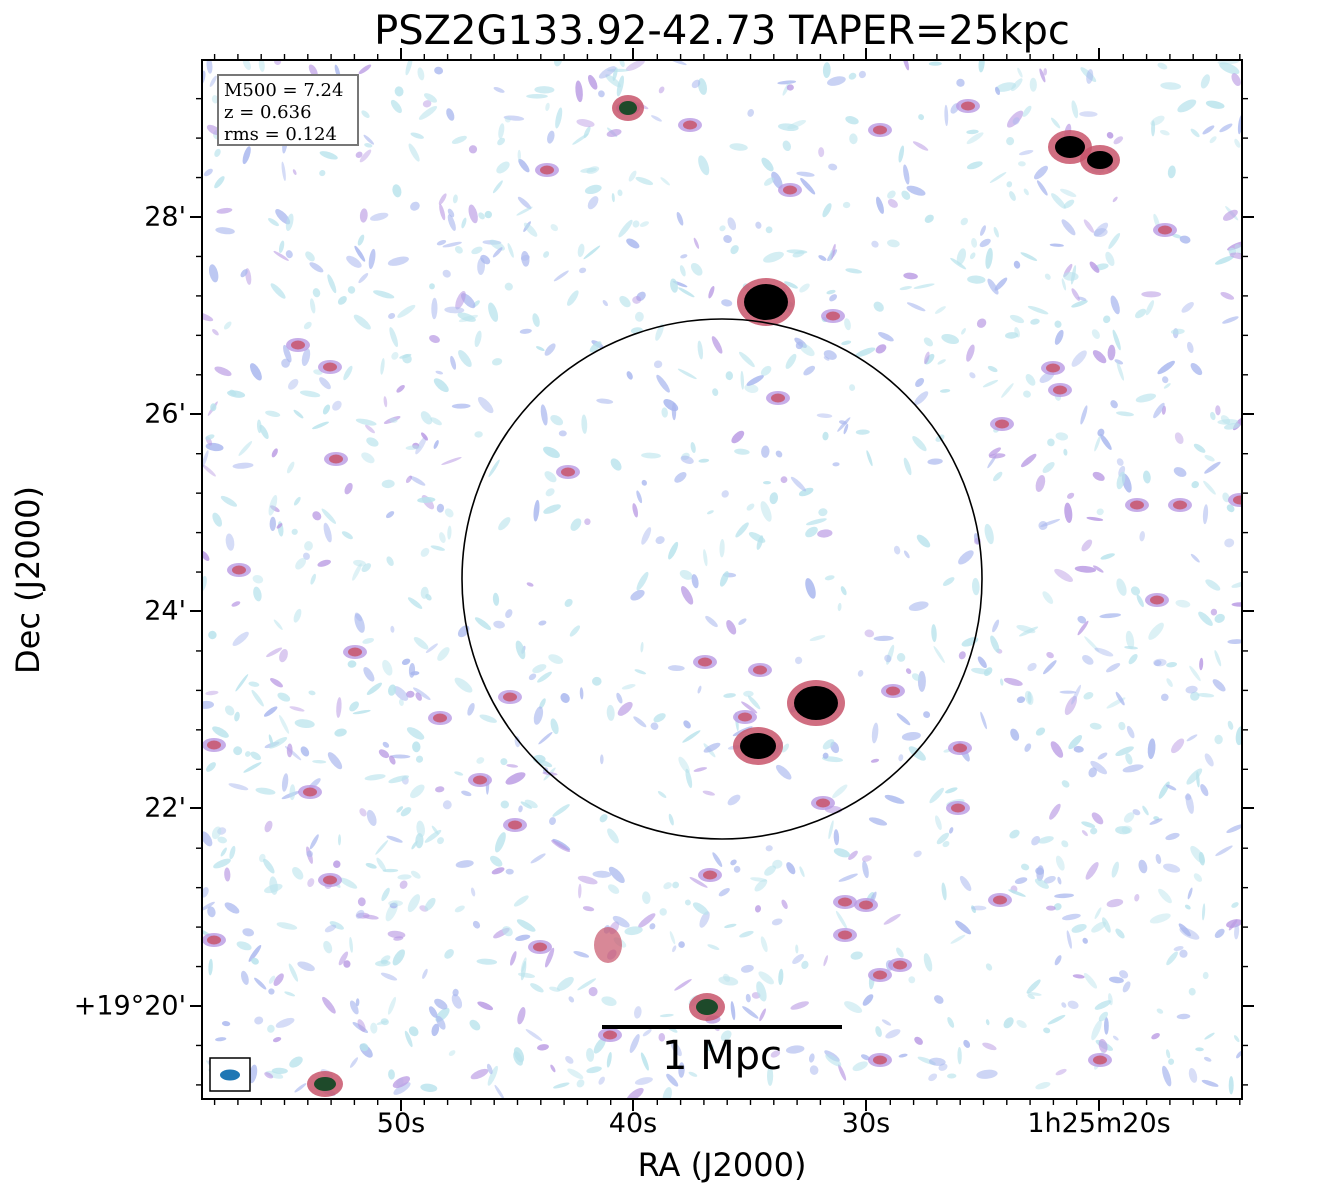 This screenshot has height=1200, width=1321. Describe the element at coordinates (766, 302) in the screenshot. I see `bright-source-core` at that location.